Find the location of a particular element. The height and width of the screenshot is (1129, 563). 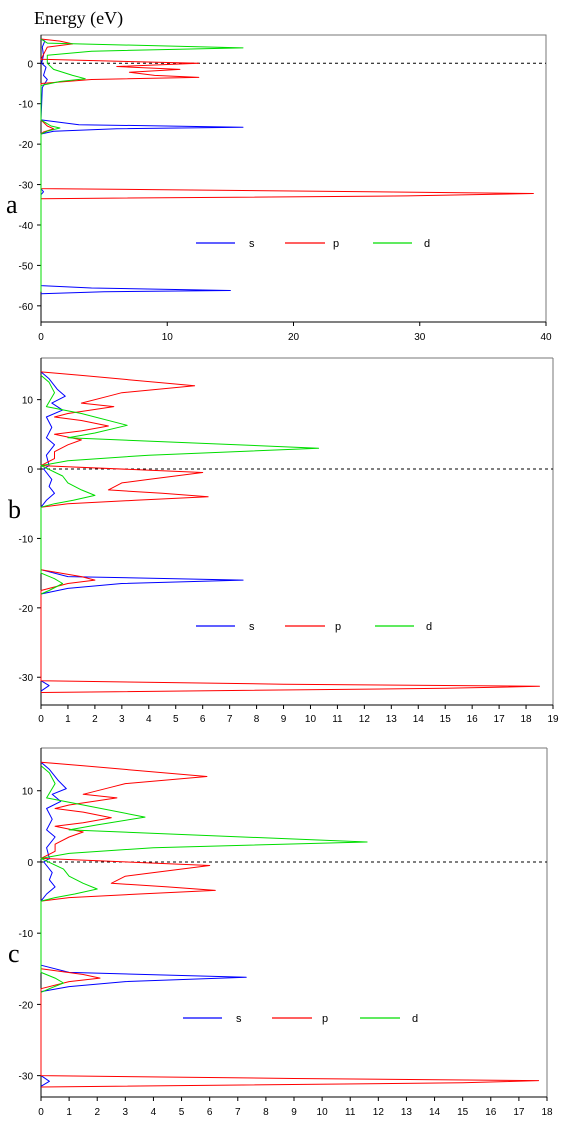

x-tick-label: 20 is located at coordinates (294, 337).